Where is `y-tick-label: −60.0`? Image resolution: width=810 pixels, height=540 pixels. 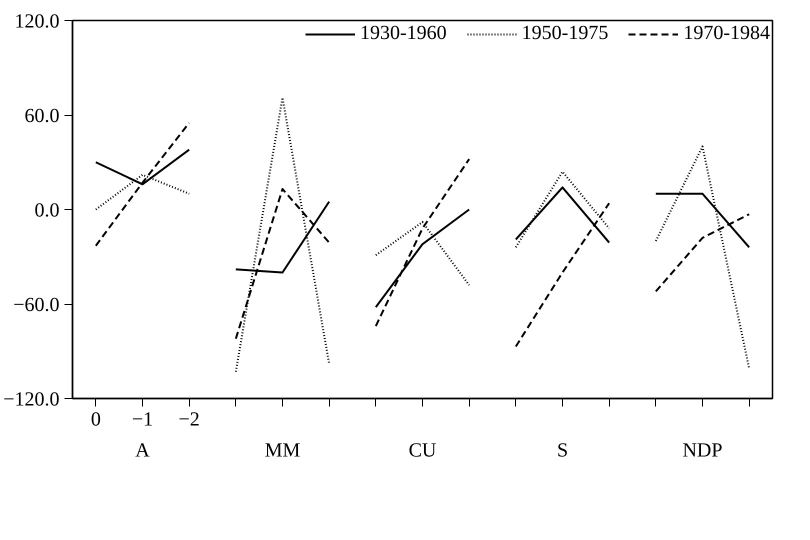 y-tick-label: −60.0 is located at coordinates (36, 305).